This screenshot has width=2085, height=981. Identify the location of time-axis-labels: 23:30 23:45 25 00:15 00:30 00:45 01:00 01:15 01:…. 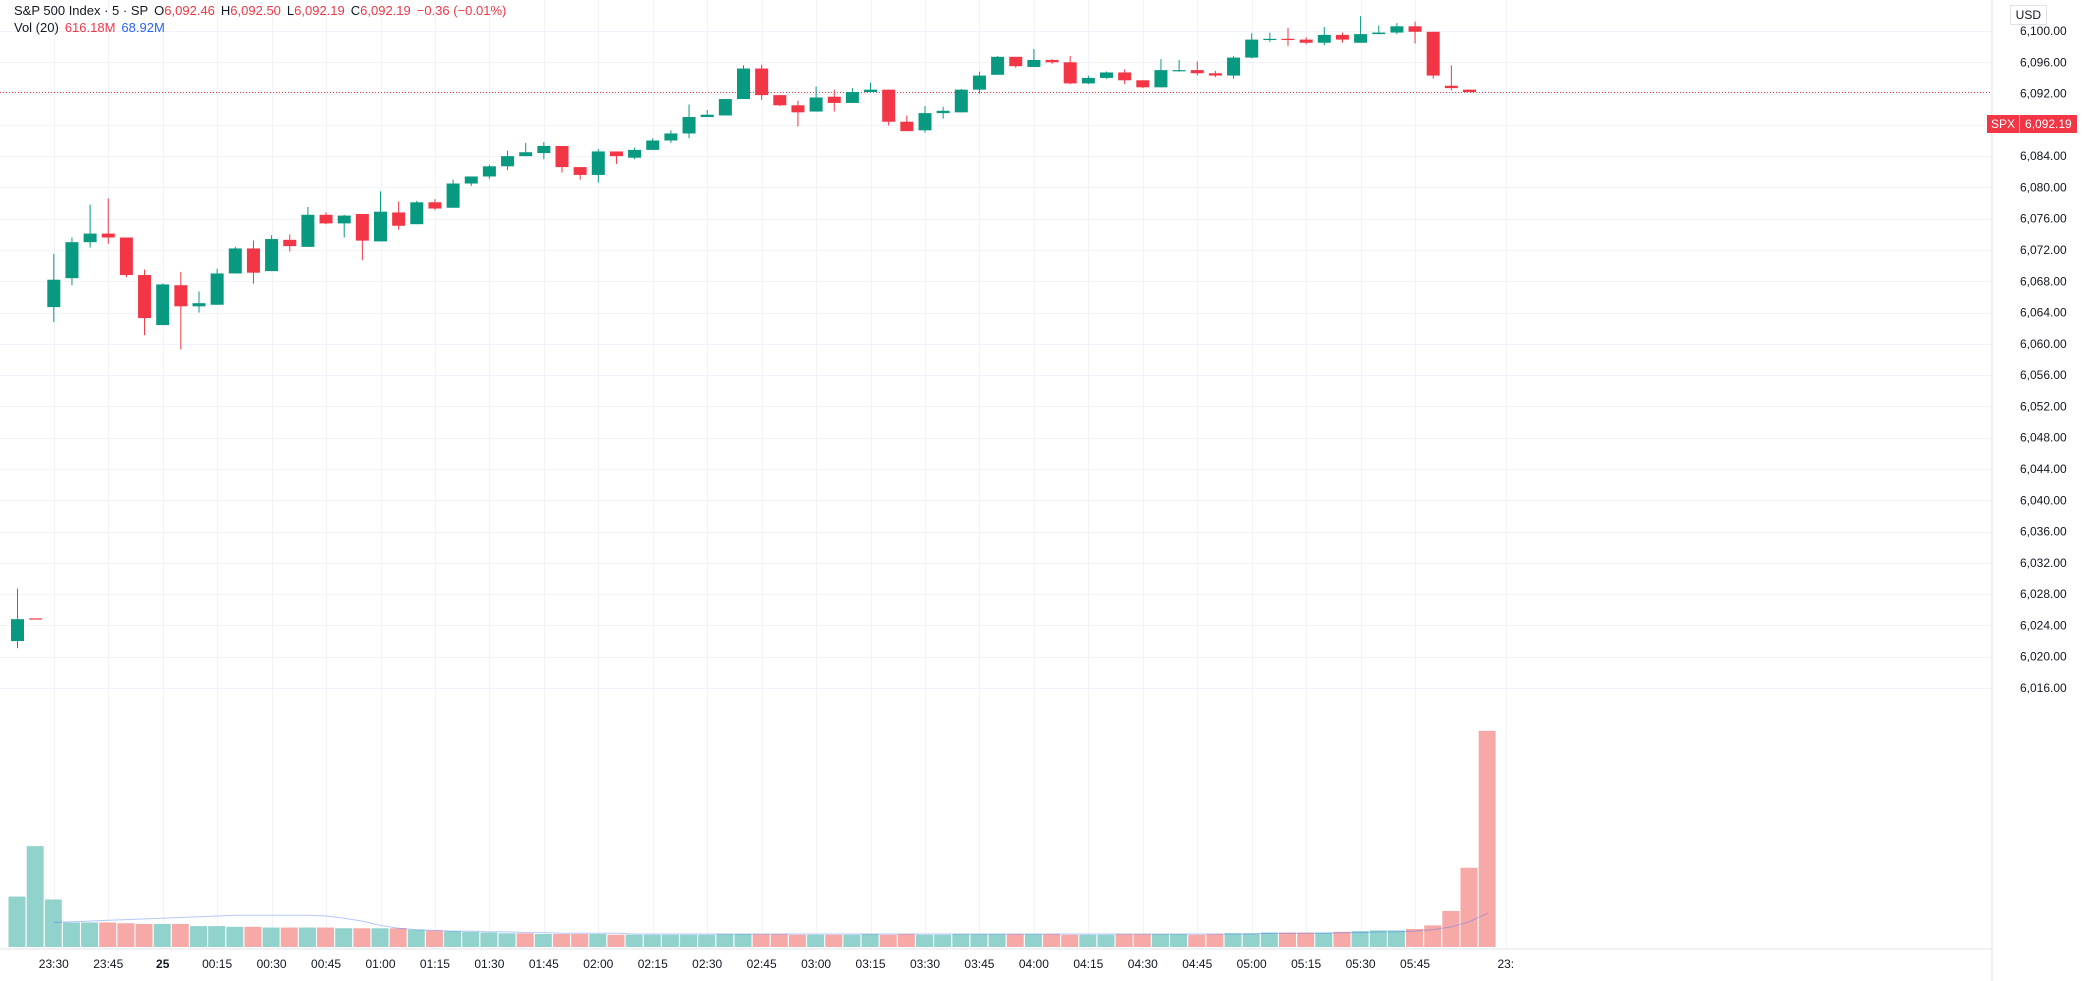
(776, 964).